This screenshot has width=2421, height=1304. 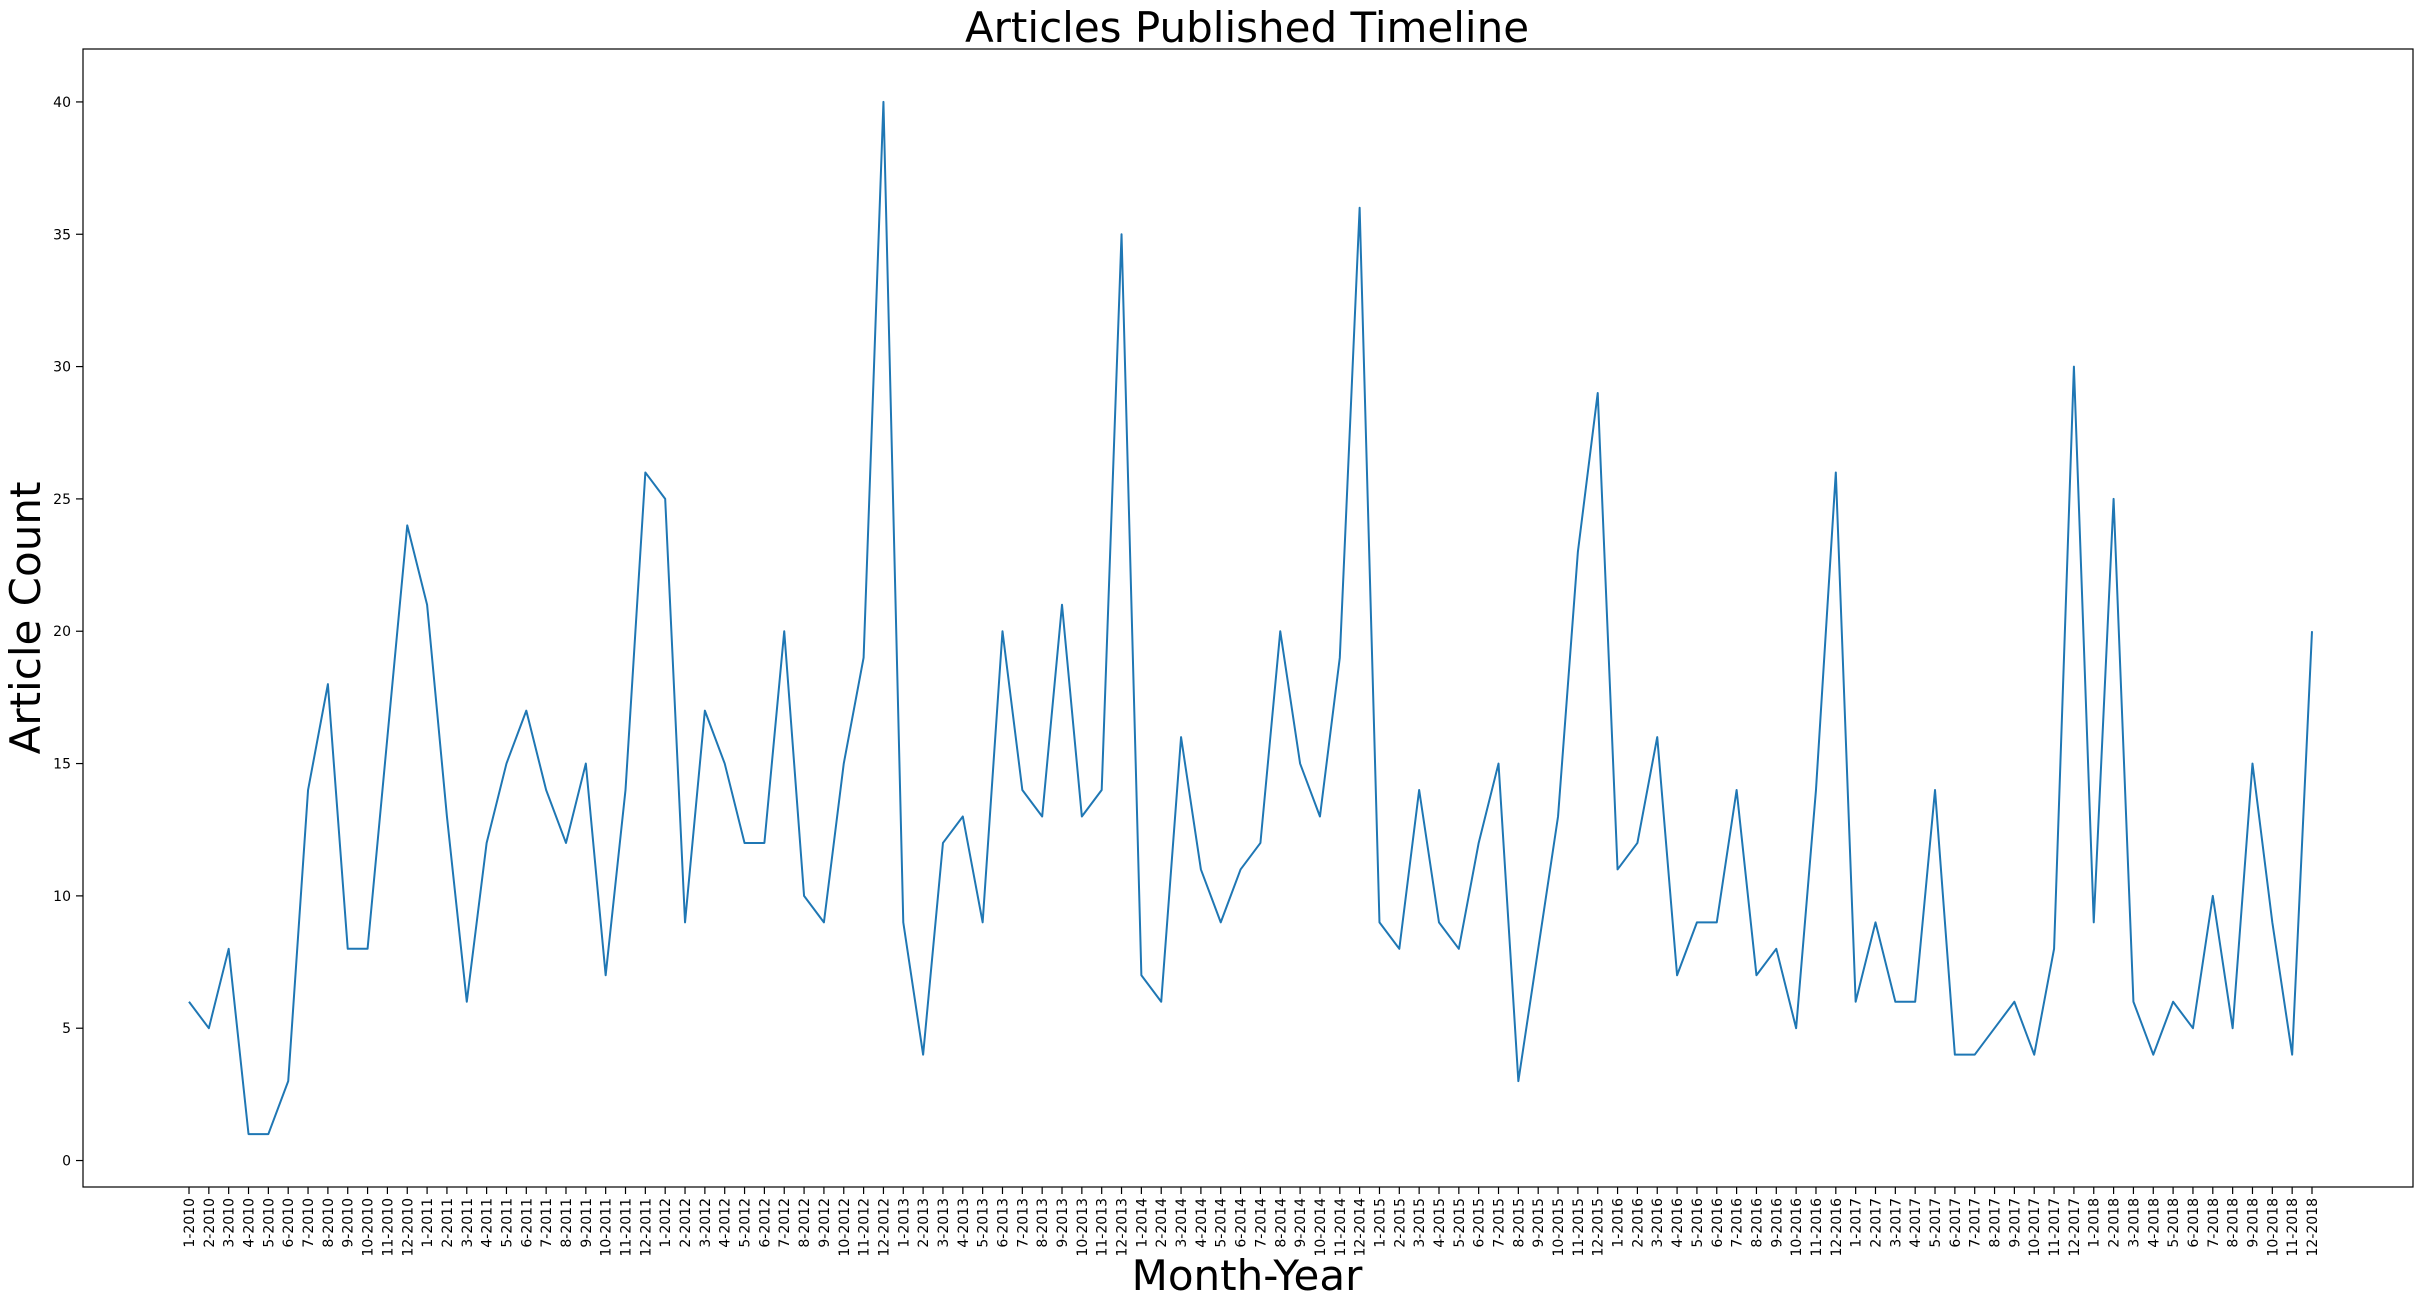 What do you see at coordinates (1247, 27) in the screenshot?
I see `chart-title: Articles Published Timeline` at bounding box center [1247, 27].